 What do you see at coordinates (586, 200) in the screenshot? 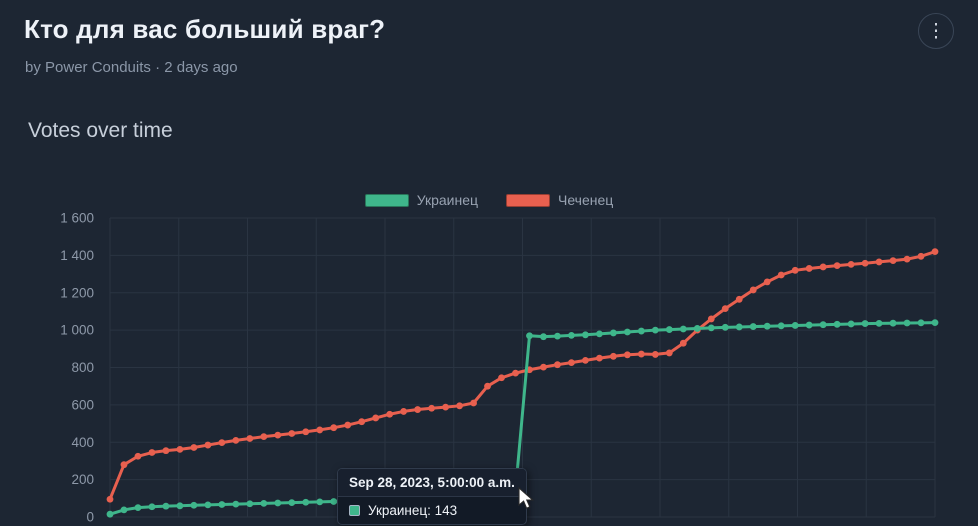
I see `legend-label: Чеченец` at bounding box center [586, 200].